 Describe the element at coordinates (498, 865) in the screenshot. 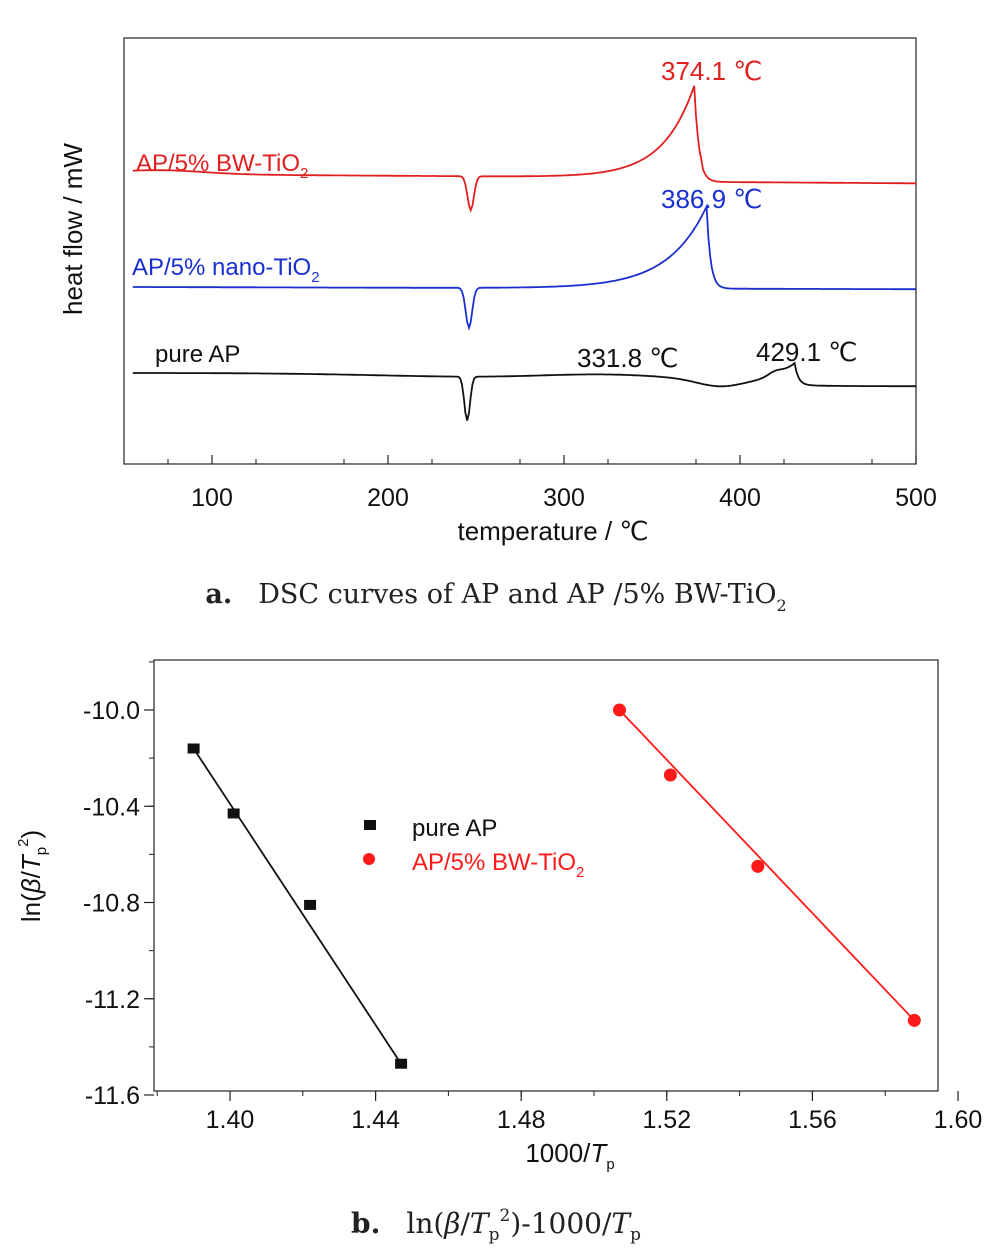

I see `legend-label-bw-tio2: AP/5% BW-TiO2` at that location.